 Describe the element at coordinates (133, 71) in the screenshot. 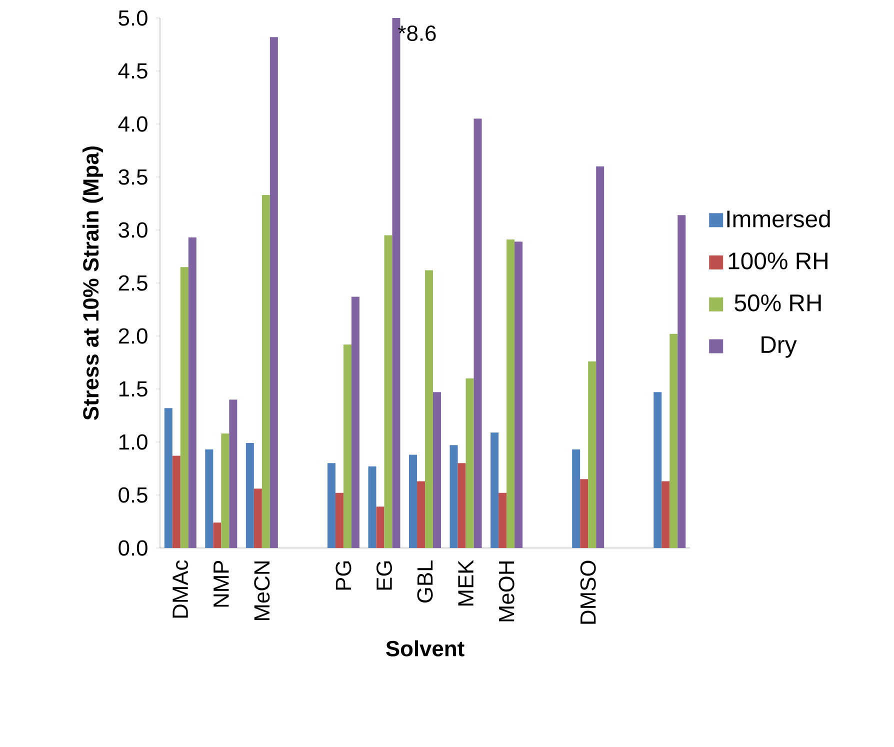

I see `y-tick-label: 4.5` at that location.